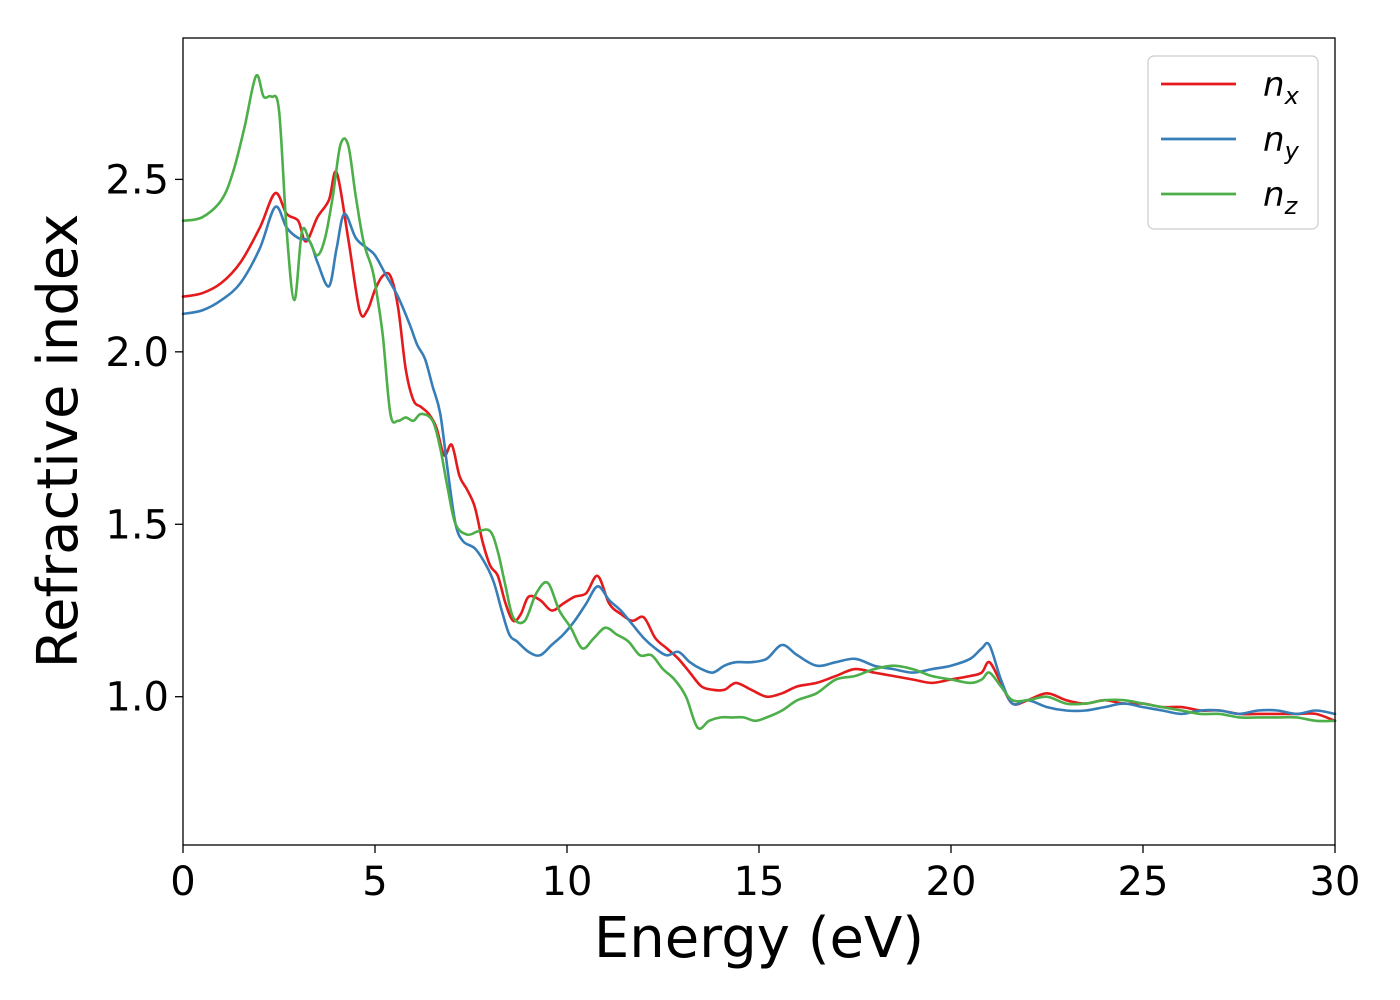  What do you see at coordinates (1233, 142) in the screenshot?
I see `legend-box` at bounding box center [1233, 142].